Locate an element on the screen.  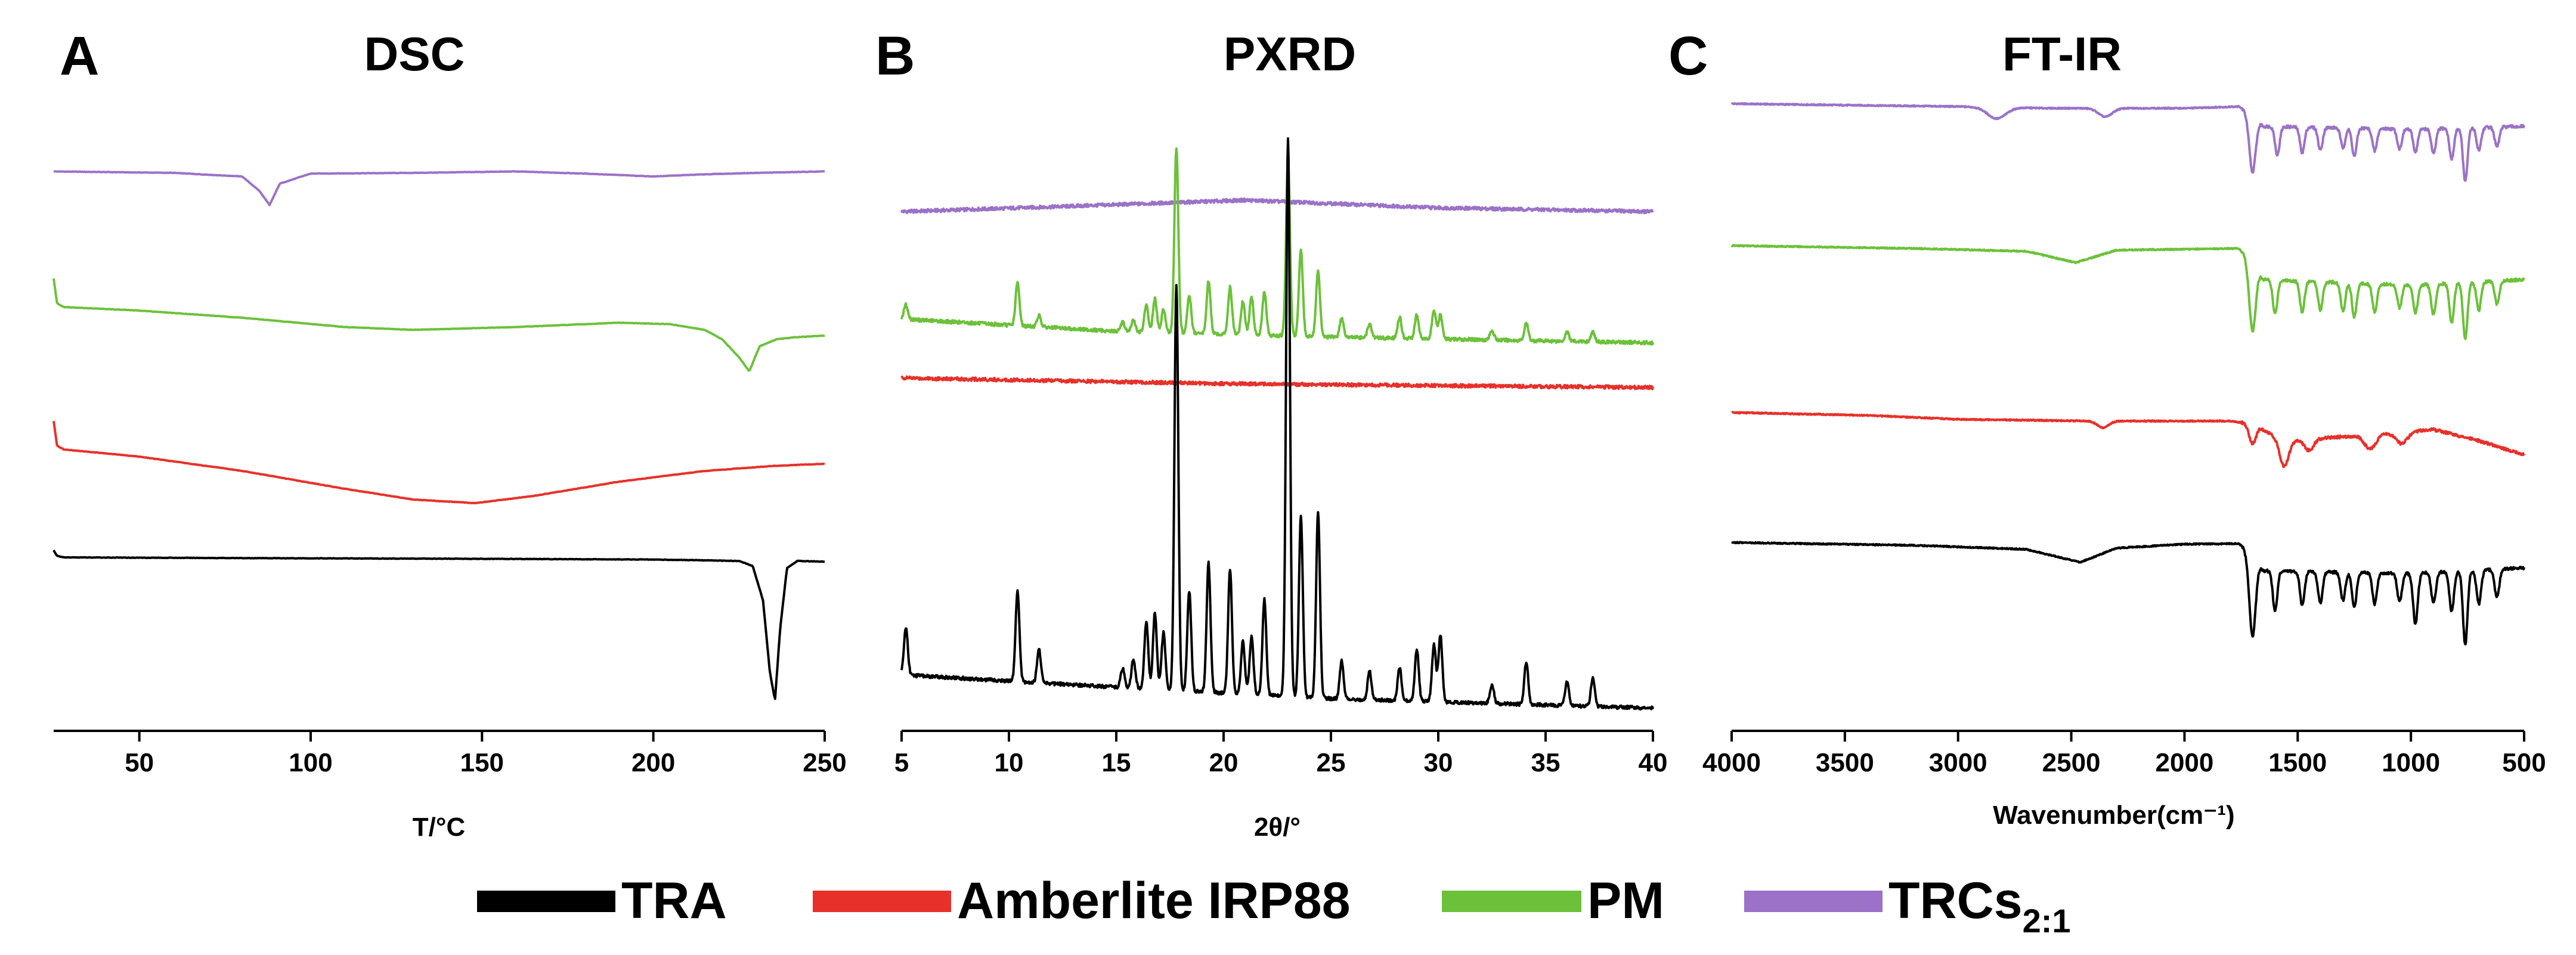
panel-letter-c: C is located at coordinates (1688, 56).